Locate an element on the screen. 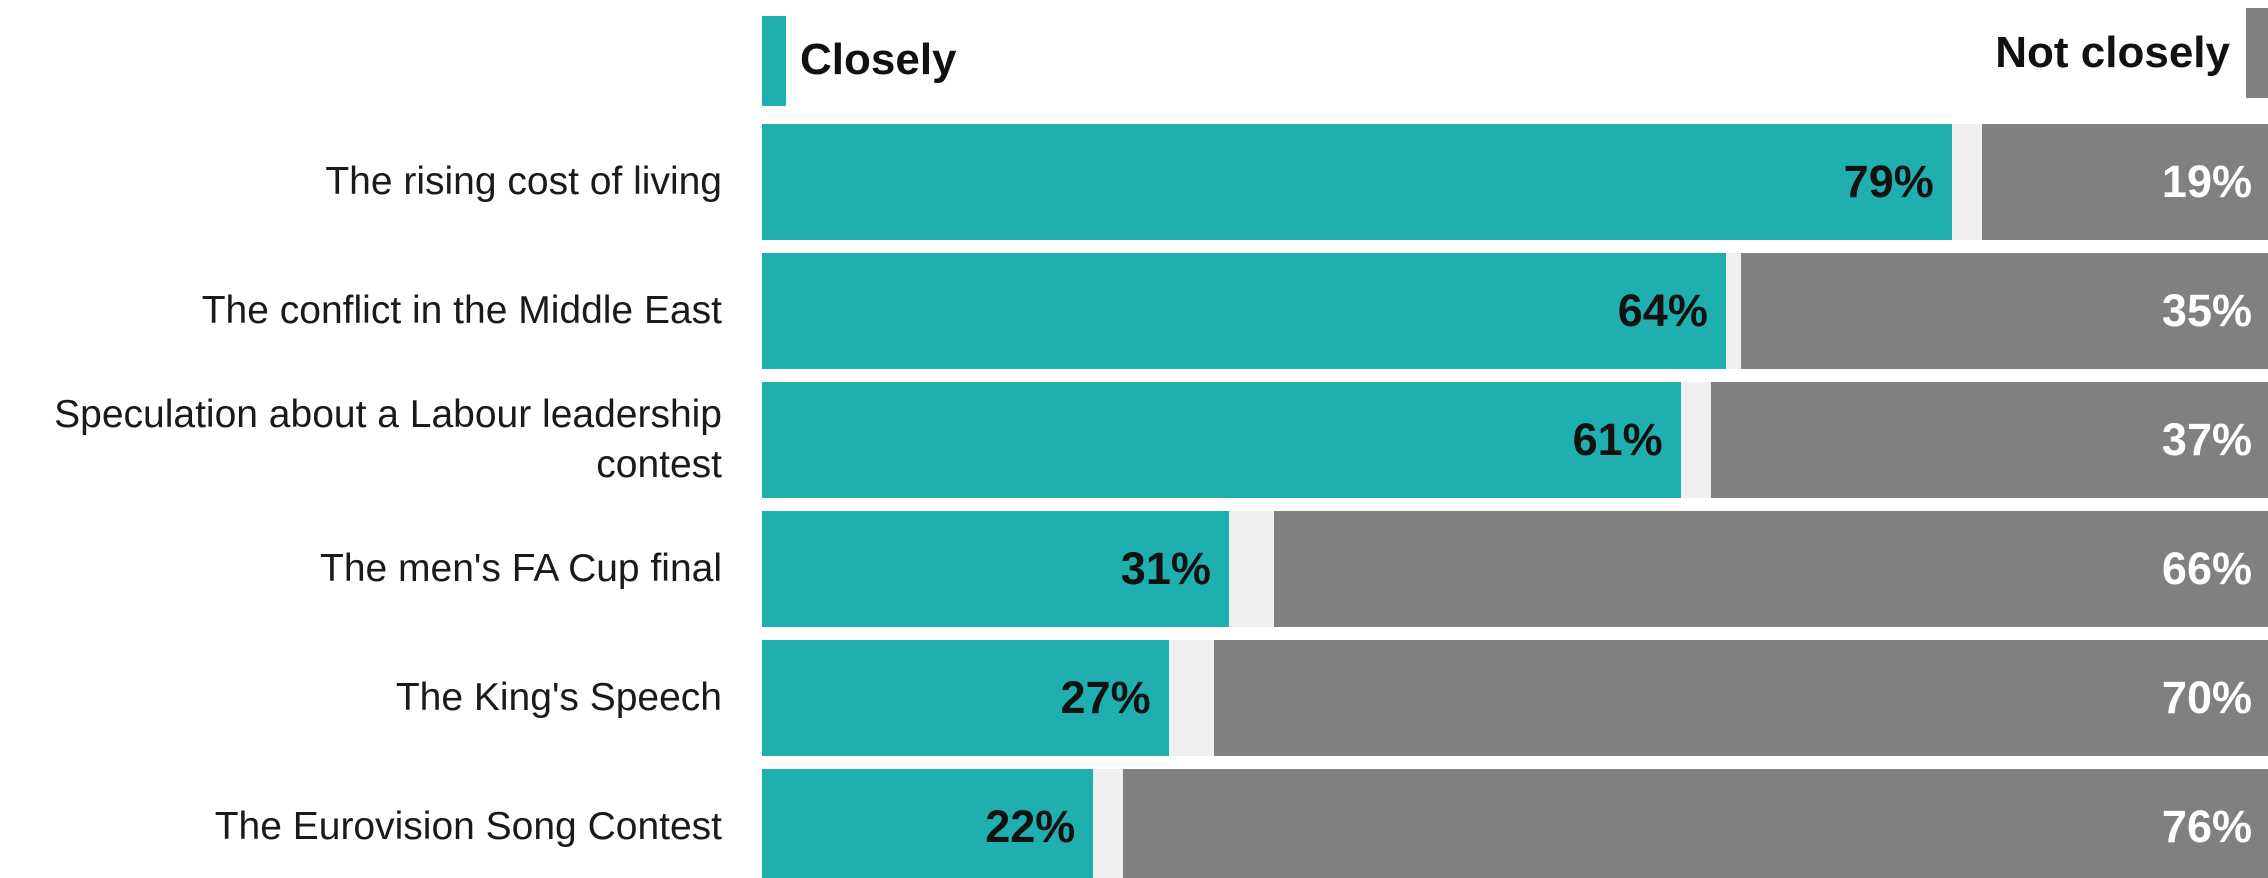 Image resolution: width=2268 pixels, height=878 pixels. category-label: The Eurovision Song Contest is located at coordinates (468, 826).